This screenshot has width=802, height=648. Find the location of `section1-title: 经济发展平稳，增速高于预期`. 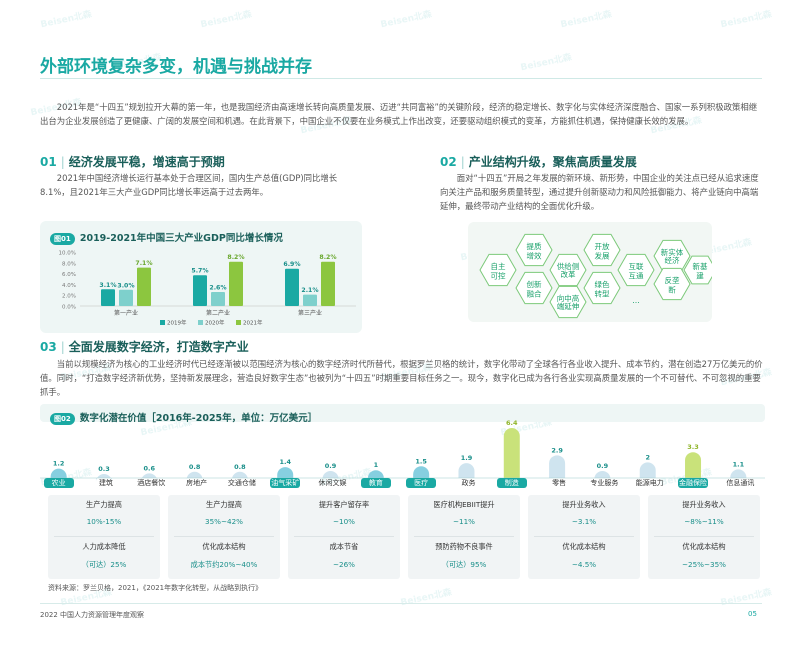

section1-title: 经济发展平稳，增速高于预期 is located at coordinates (146, 162).